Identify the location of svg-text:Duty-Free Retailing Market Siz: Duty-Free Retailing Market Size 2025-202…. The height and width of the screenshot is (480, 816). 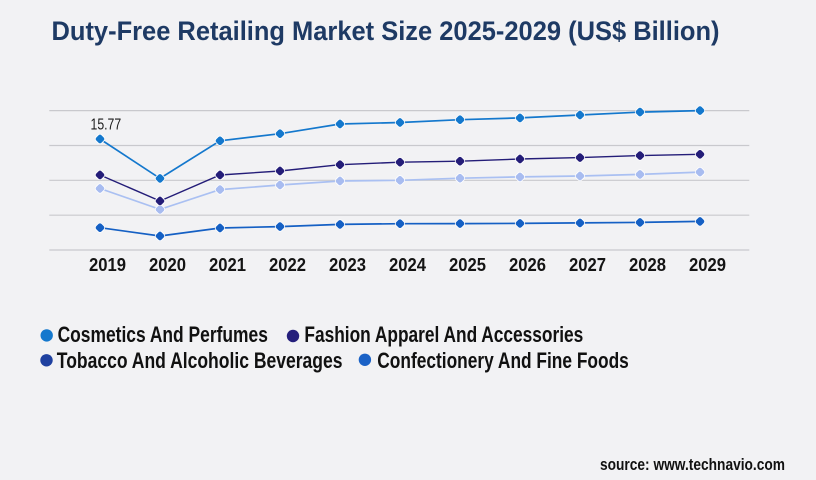
(386, 30).